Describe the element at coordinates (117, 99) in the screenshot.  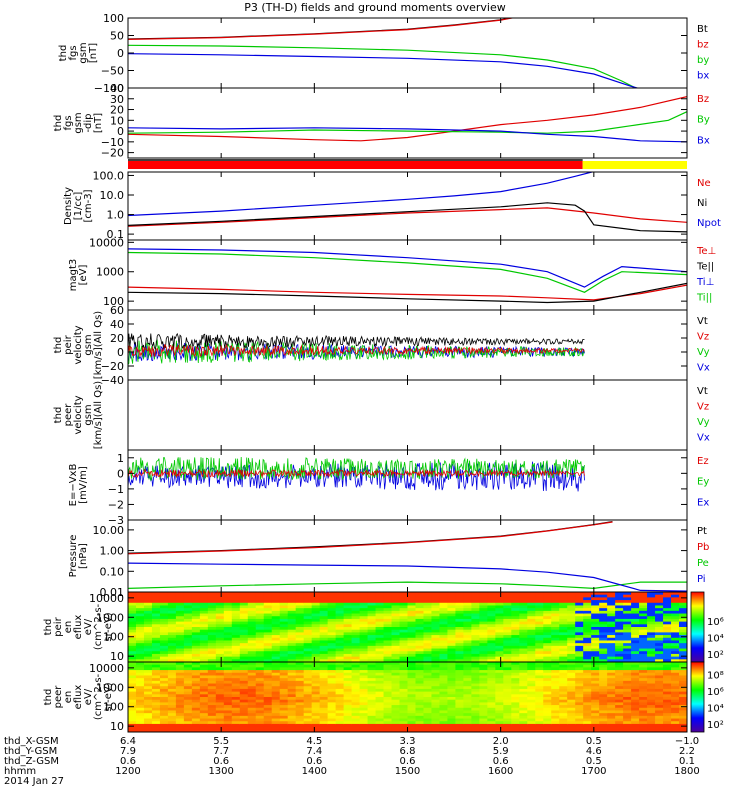
I see `y-tick-label: 30` at that location.